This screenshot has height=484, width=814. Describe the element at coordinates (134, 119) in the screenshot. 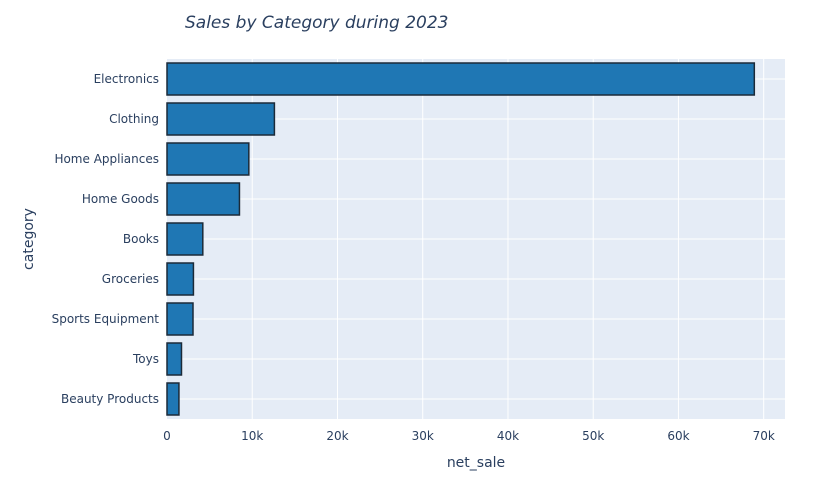

I see `y-tick-label: Clothing` at that location.